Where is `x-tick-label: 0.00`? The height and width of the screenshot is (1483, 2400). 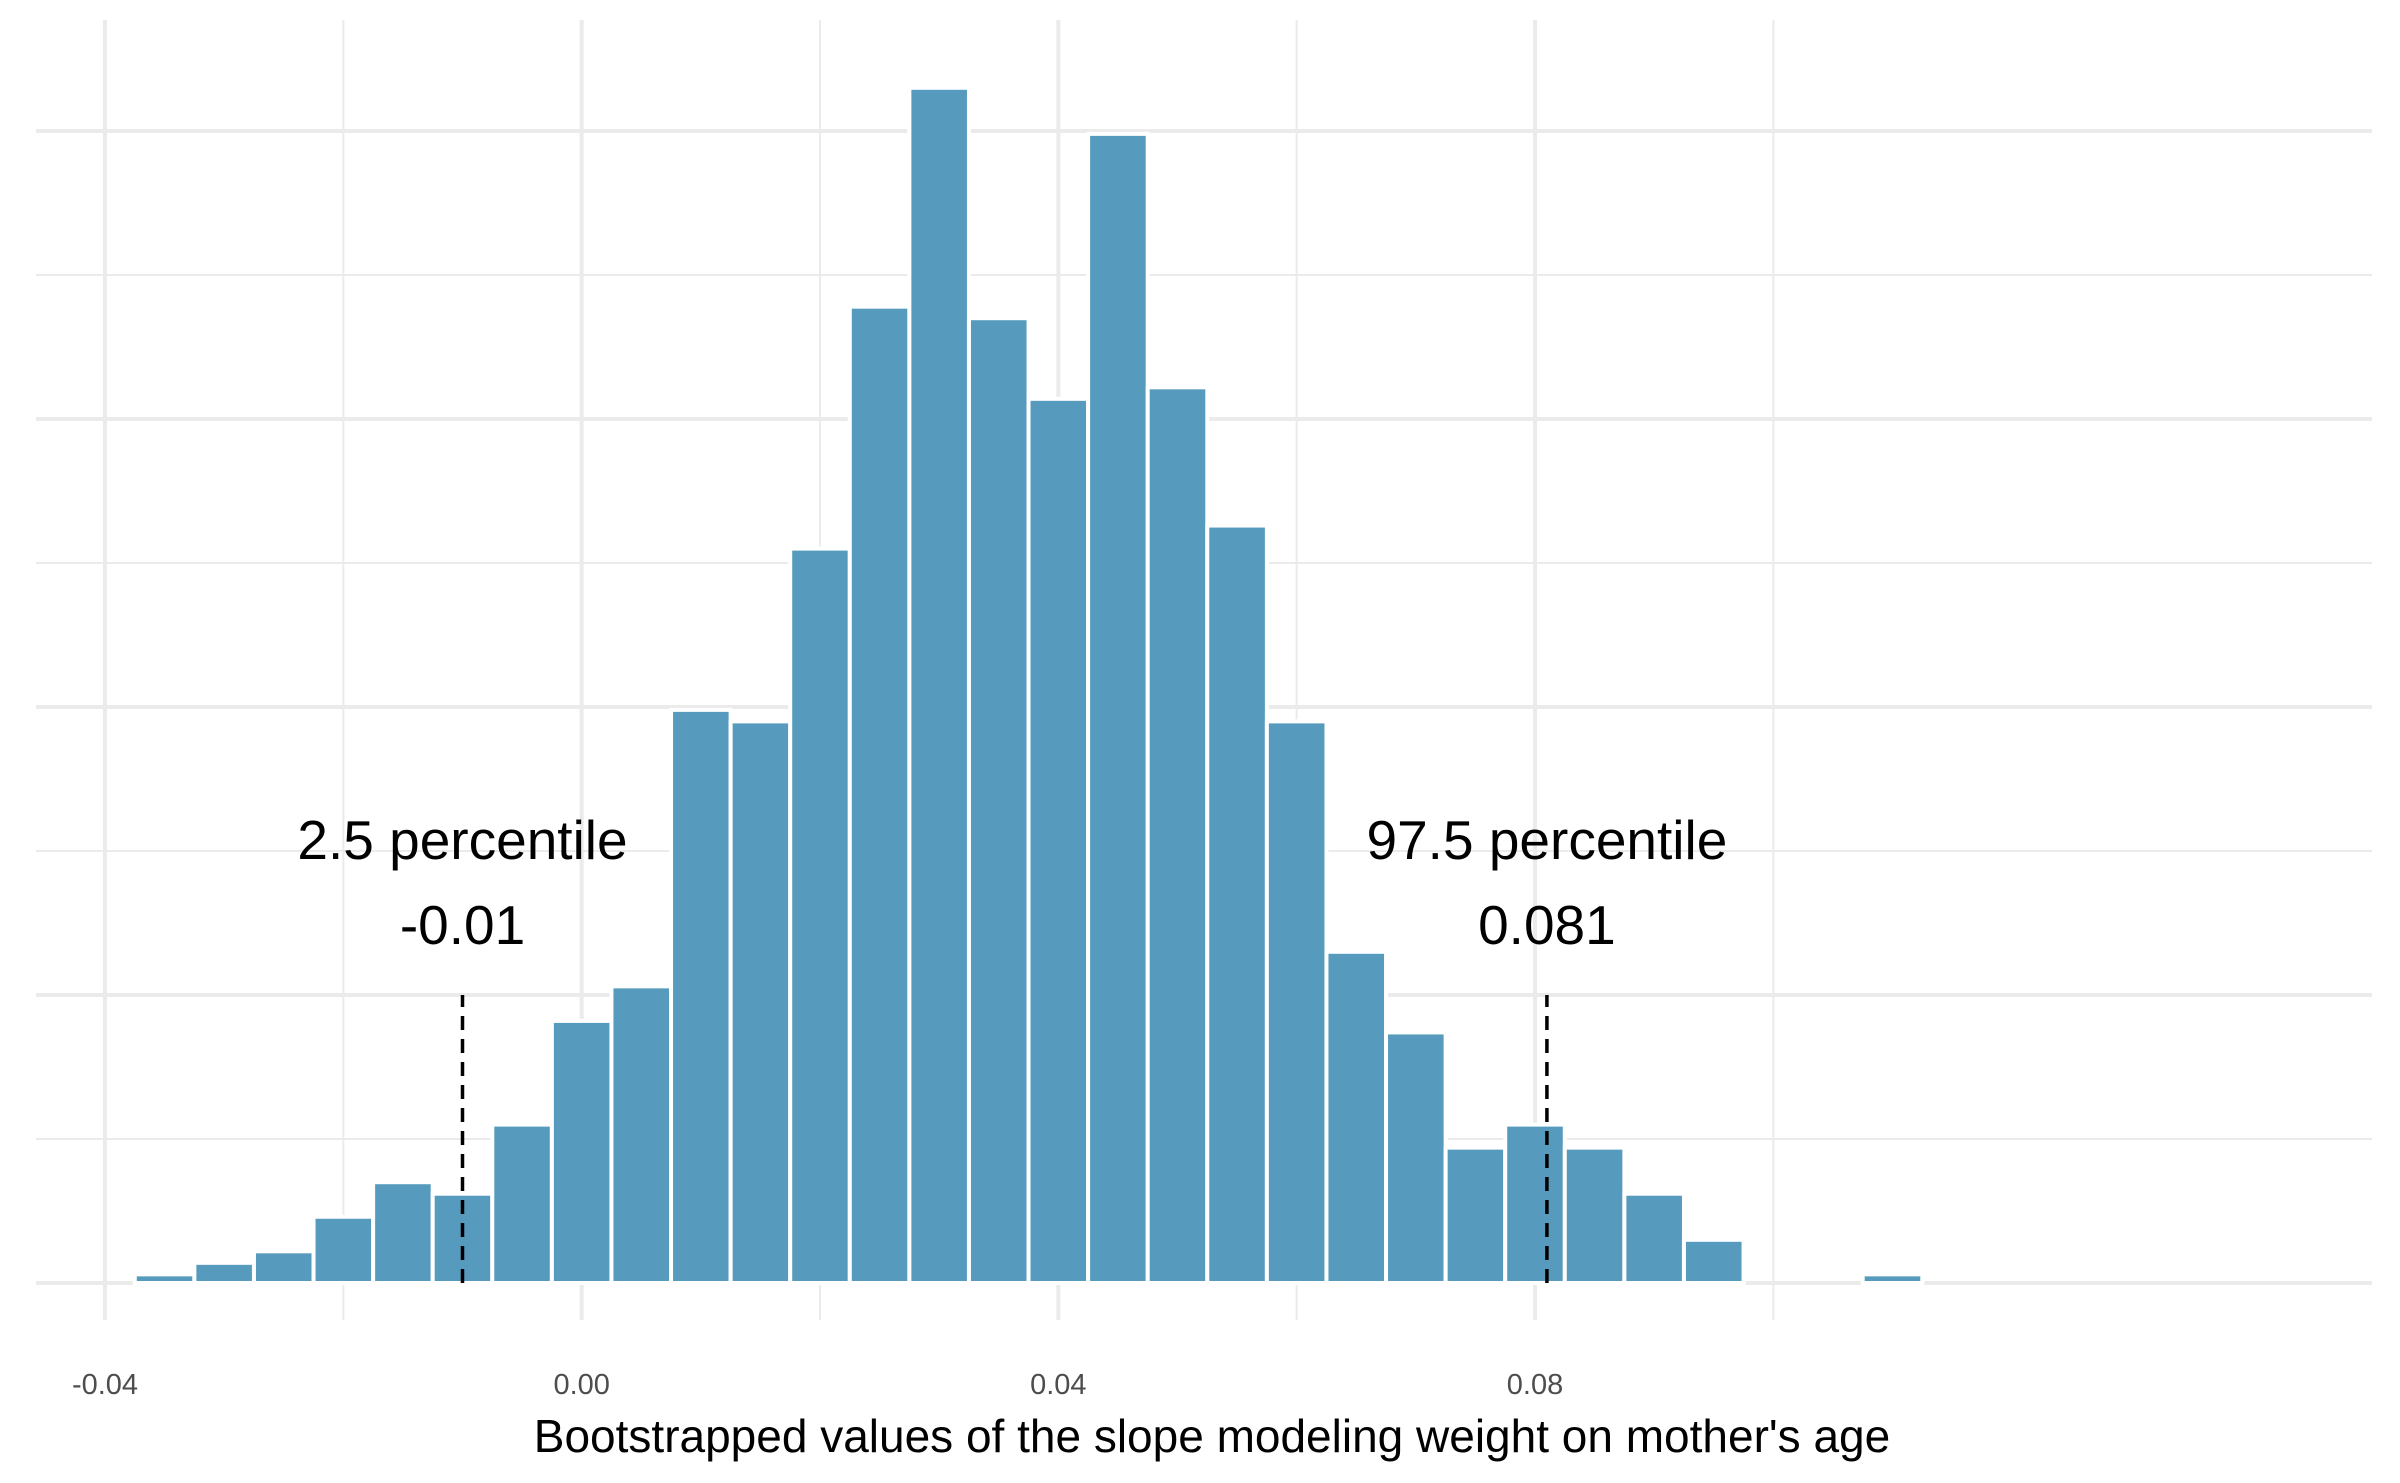 x-tick-label: 0.00 is located at coordinates (581, 1385).